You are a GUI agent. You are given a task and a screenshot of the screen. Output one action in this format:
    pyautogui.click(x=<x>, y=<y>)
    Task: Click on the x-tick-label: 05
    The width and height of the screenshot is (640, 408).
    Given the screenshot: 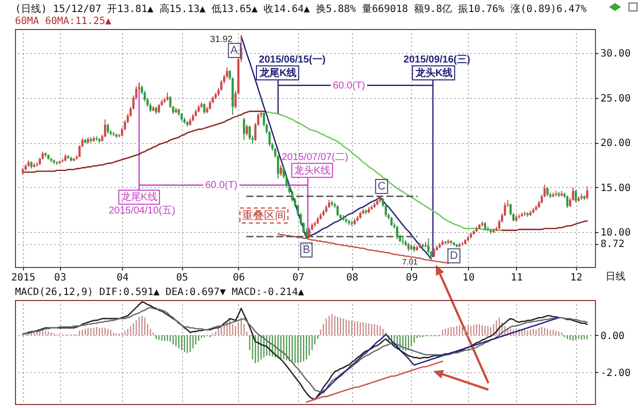 What is the action you would take?
    pyautogui.click(x=182, y=278)
    